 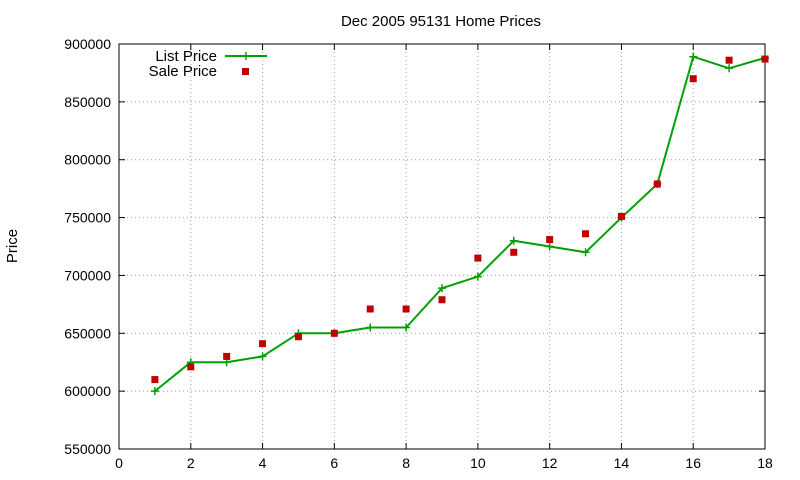 What do you see at coordinates (622, 463) in the screenshot?
I see `x-tick-label: 14` at bounding box center [622, 463].